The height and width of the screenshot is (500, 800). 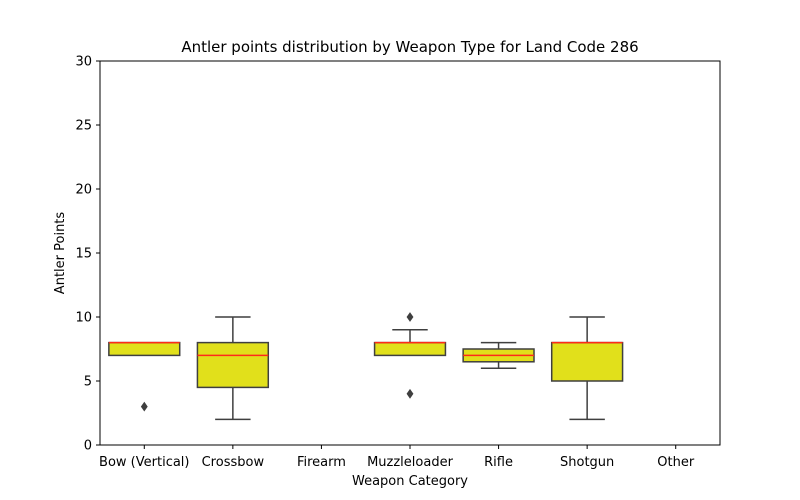 What do you see at coordinates (83, 318) in the screenshot?
I see `y-tick-label: 10` at bounding box center [83, 318].